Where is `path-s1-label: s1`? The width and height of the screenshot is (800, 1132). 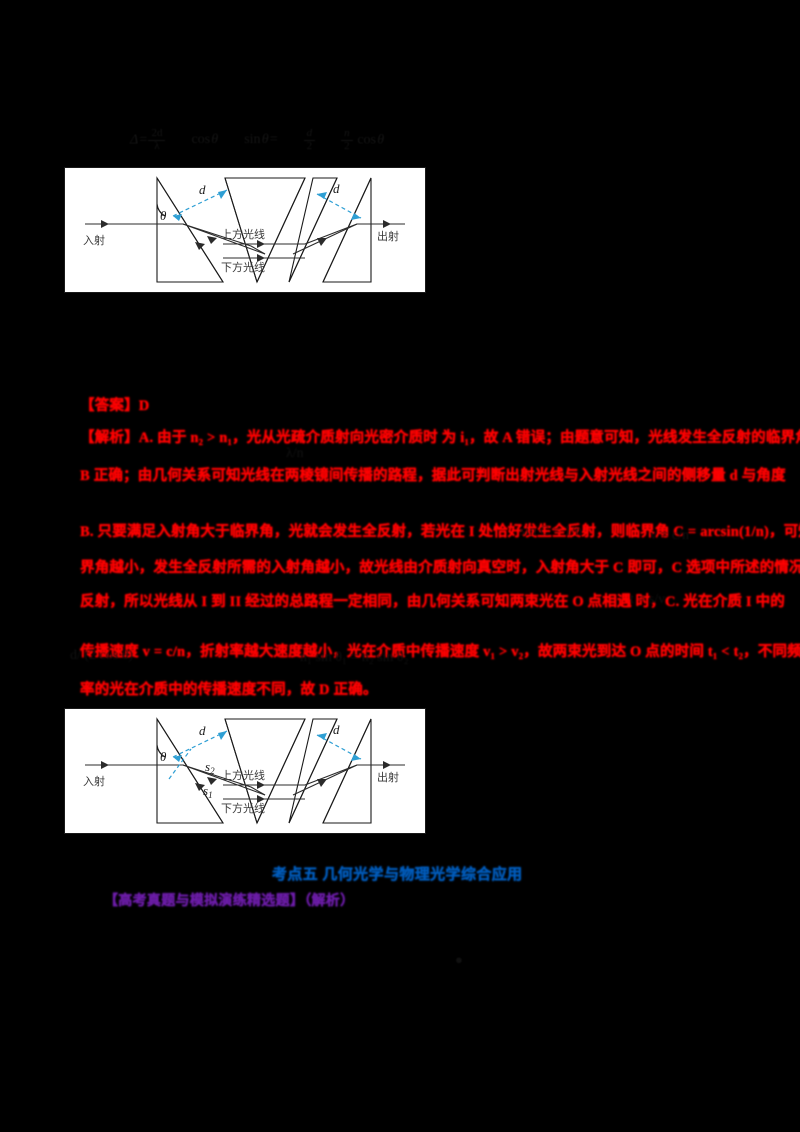
path-s1-label: s1 is located at coordinates (208, 791).